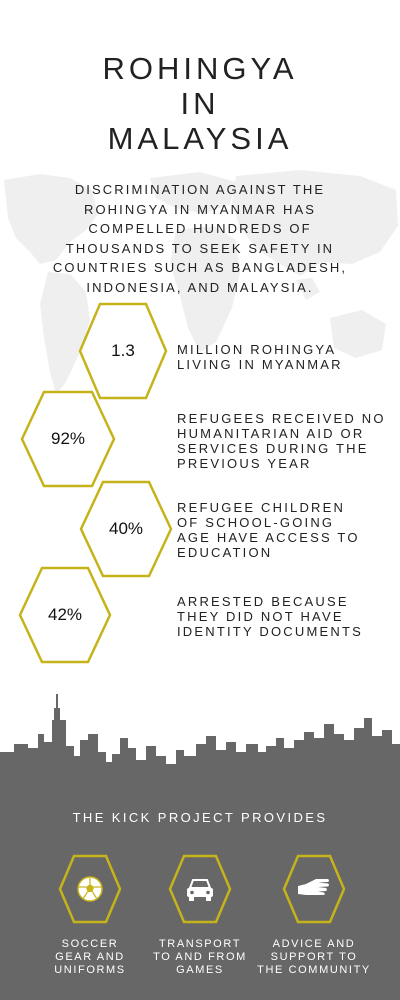 The width and height of the screenshot is (400, 1000). What do you see at coordinates (200, 267) in the screenshot?
I see `intro-line-5: COUNTRIES SUCH AS BANGLADESH,` at bounding box center [200, 267].